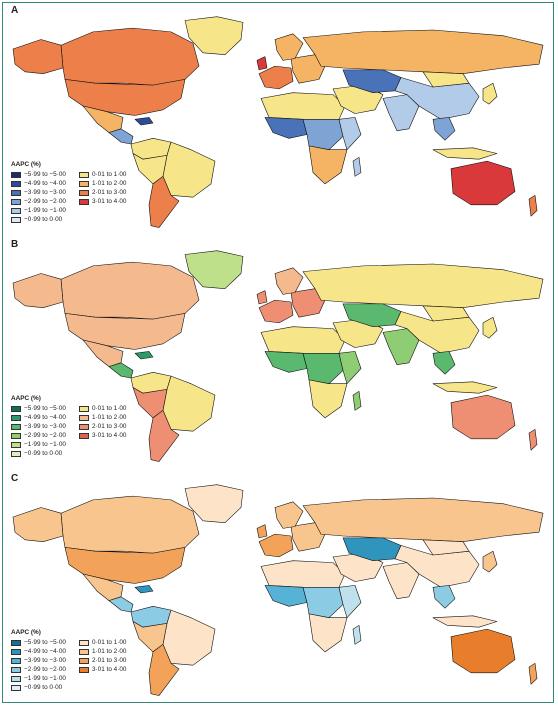 Image resolution: width=558 pixels, height=707 pixels. What do you see at coordinates (533, 440) in the screenshot?
I see `region-new-zealand` at bounding box center [533, 440].